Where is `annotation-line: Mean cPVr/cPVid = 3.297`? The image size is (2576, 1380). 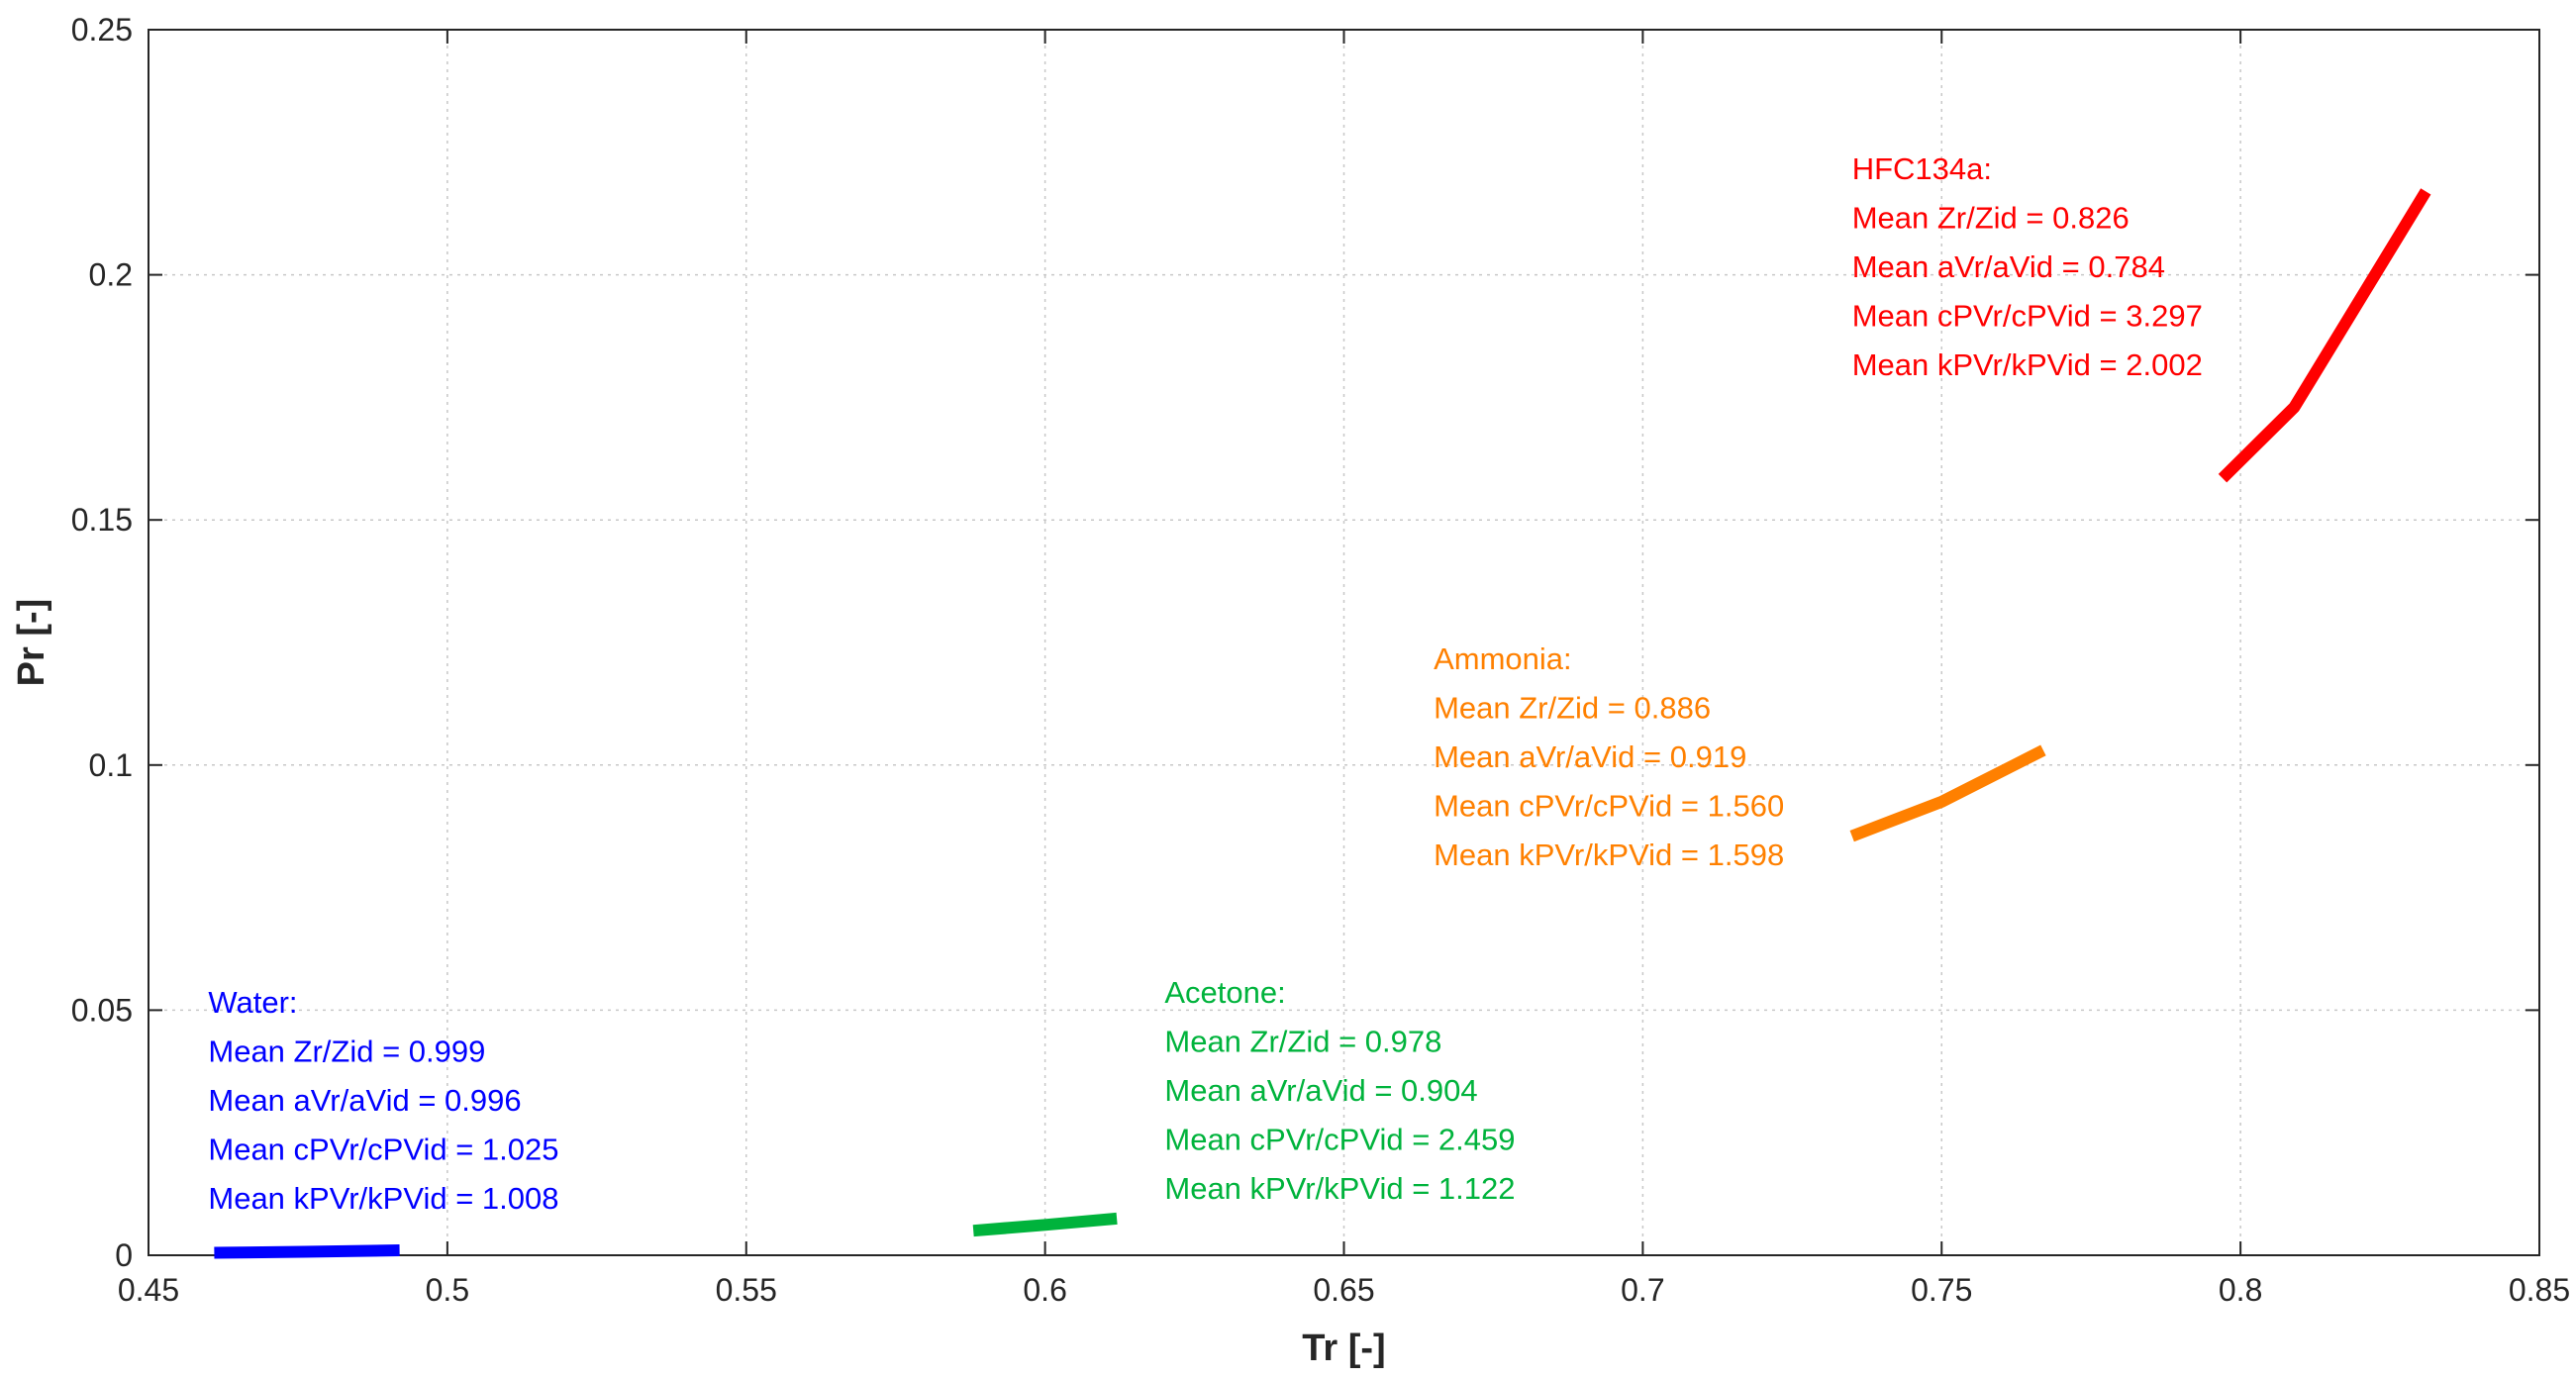
annotation-line: Mean cPVr/cPVid = 3.297 is located at coordinates (2028, 317).